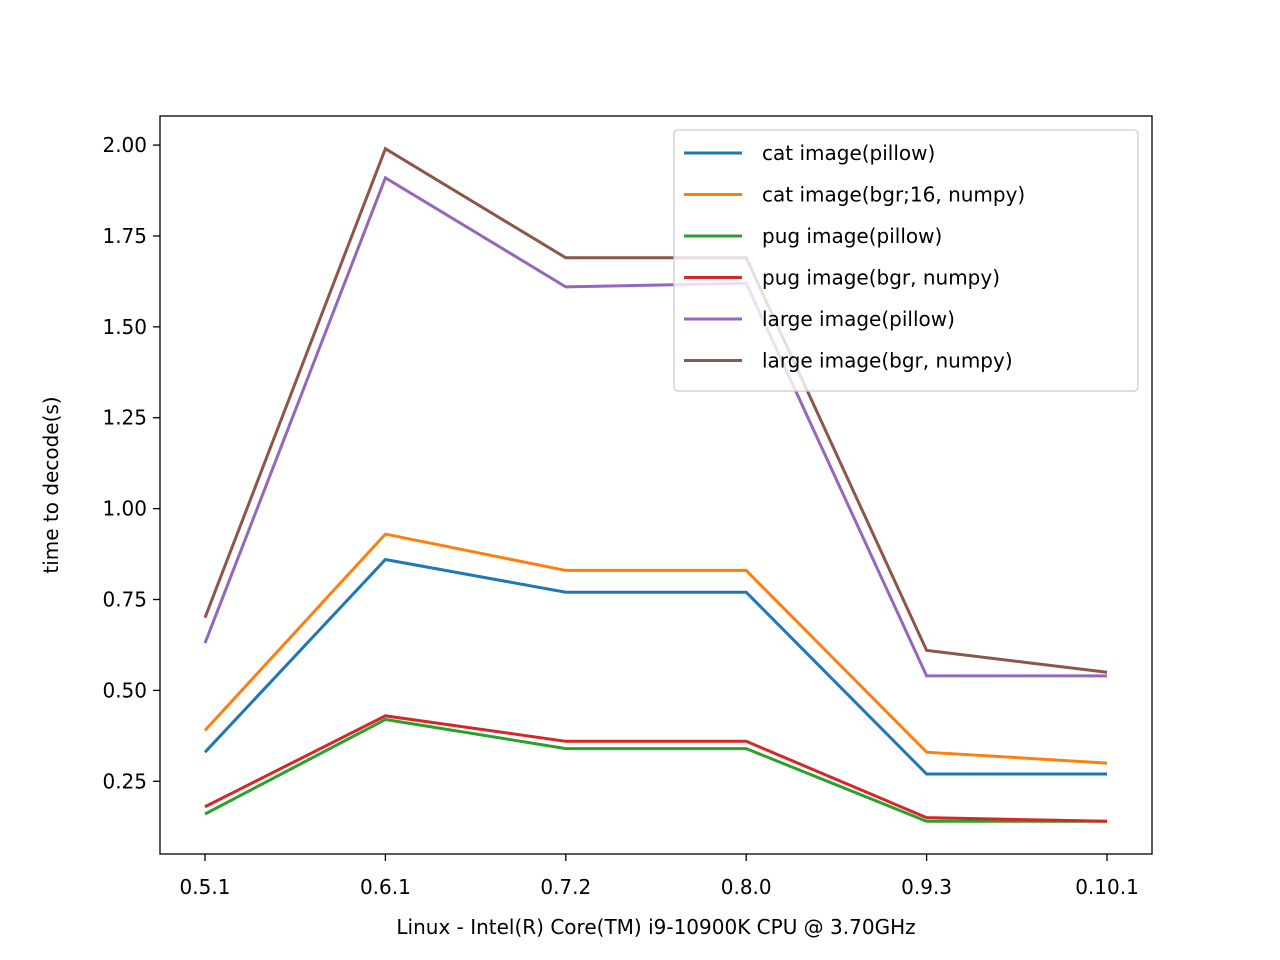 Image resolution: width=1280 pixels, height=960 pixels. What do you see at coordinates (893, 195) in the screenshot?
I see `legend-label: cat image(bgr;16, numpy)` at bounding box center [893, 195].